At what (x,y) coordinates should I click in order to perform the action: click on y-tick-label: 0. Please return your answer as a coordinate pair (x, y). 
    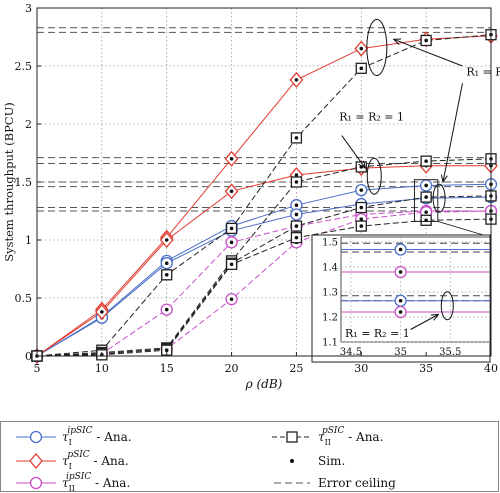
    Looking at the image, I should click on (28, 356).